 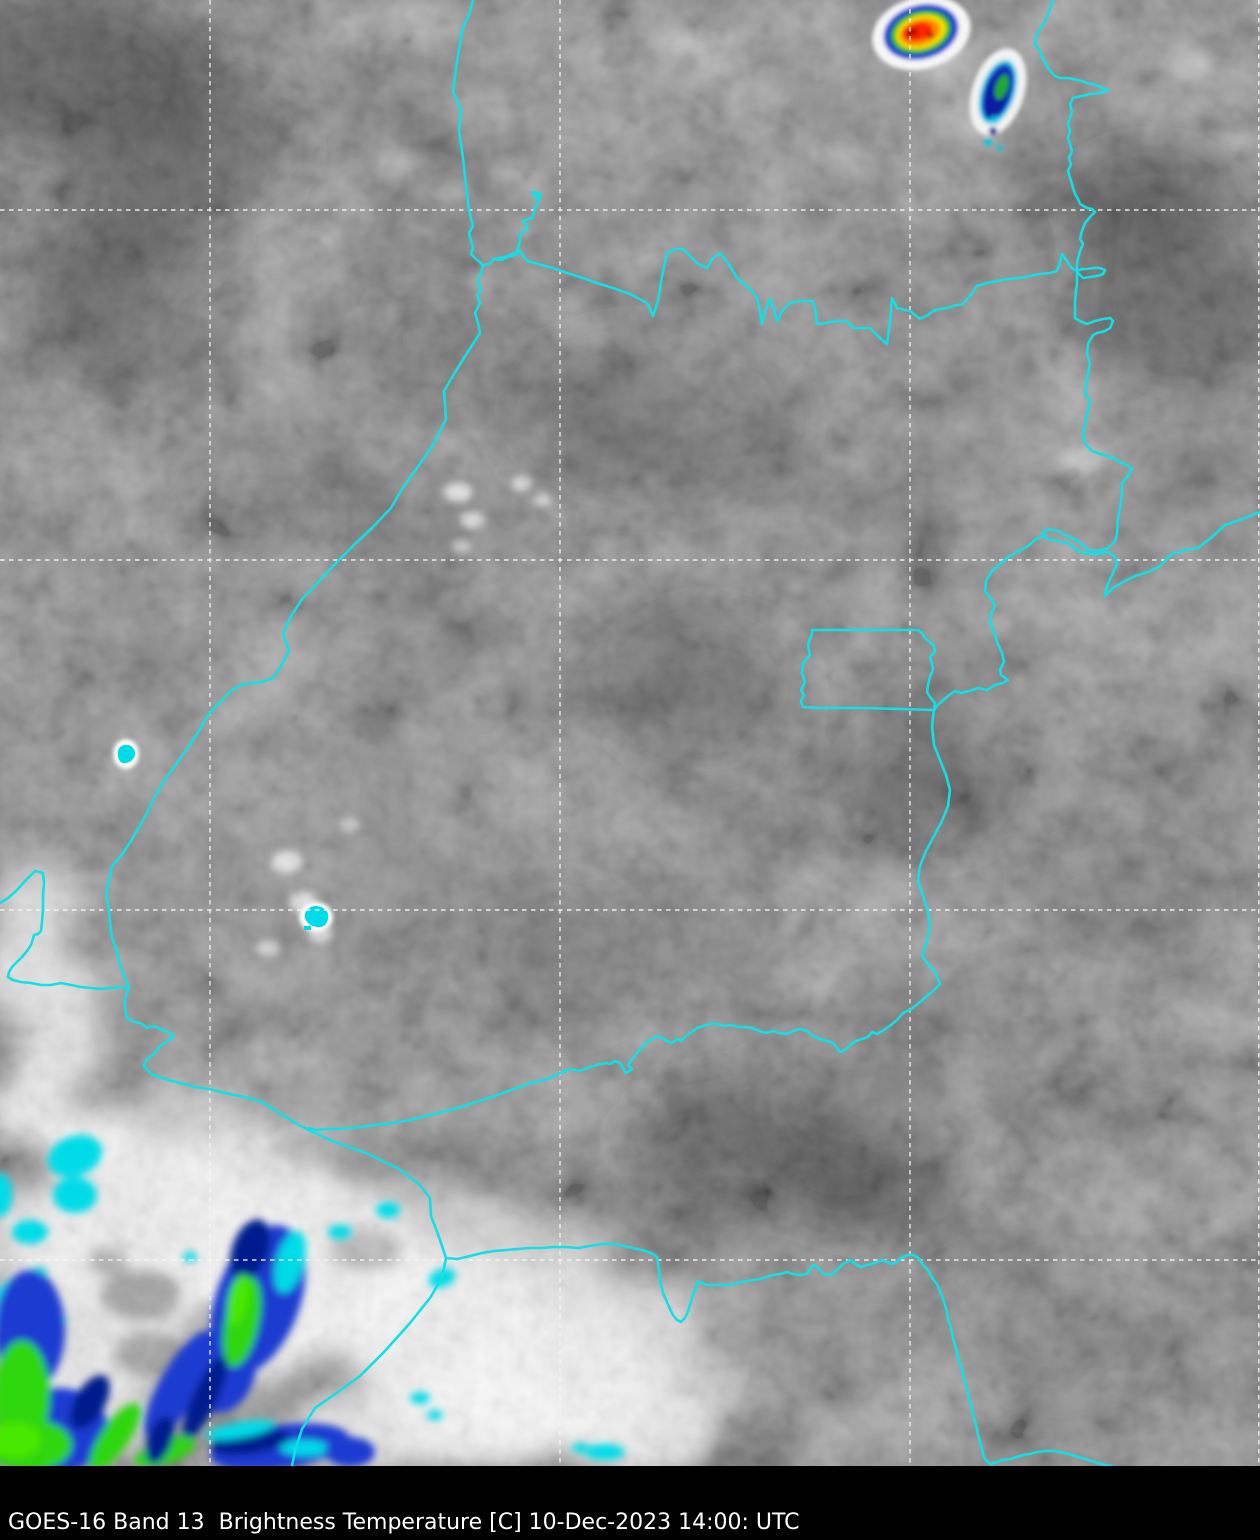 What do you see at coordinates (785, 296) in the screenshot?
I see `border-north-east` at bounding box center [785, 296].